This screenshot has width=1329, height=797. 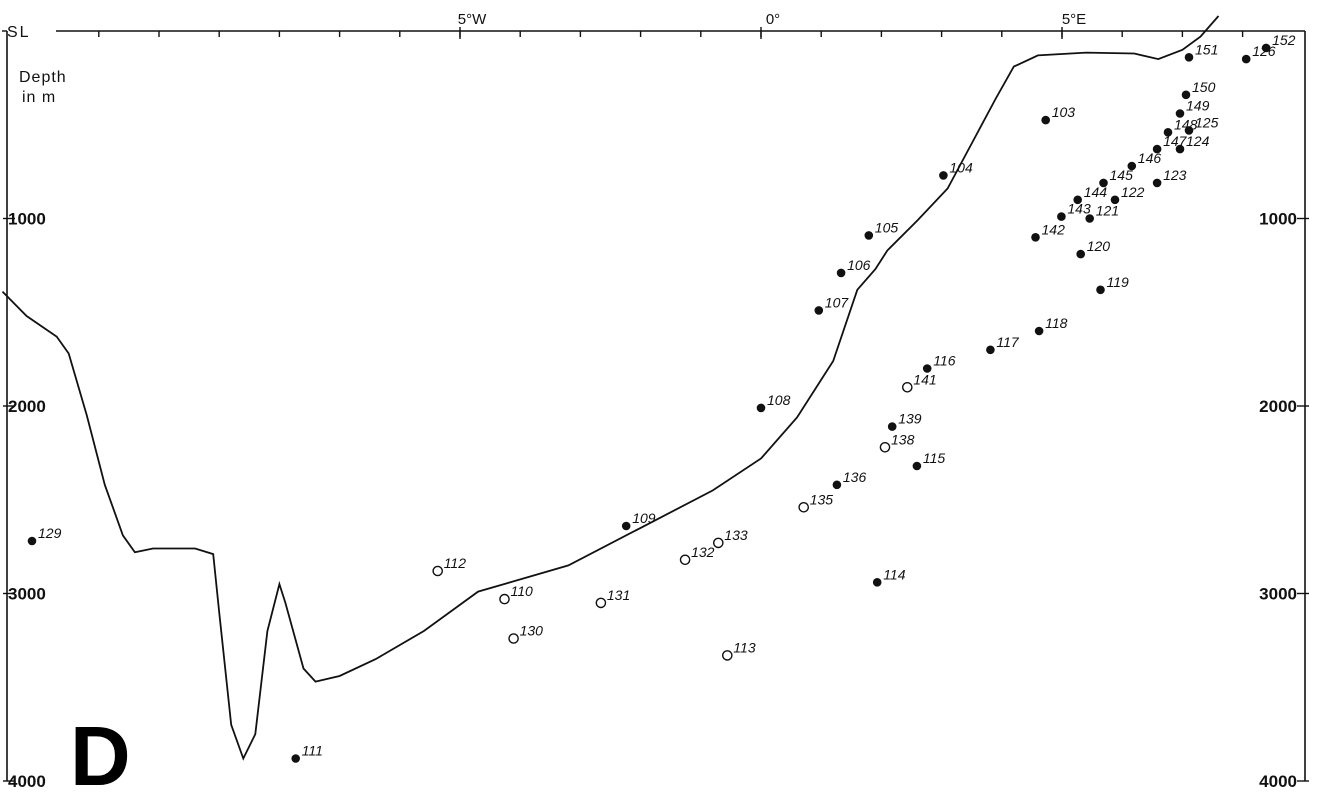 What do you see at coordinates (859, 265) in the screenshot?
I see `station-label-106: 106` at bounding box center [859, 265].